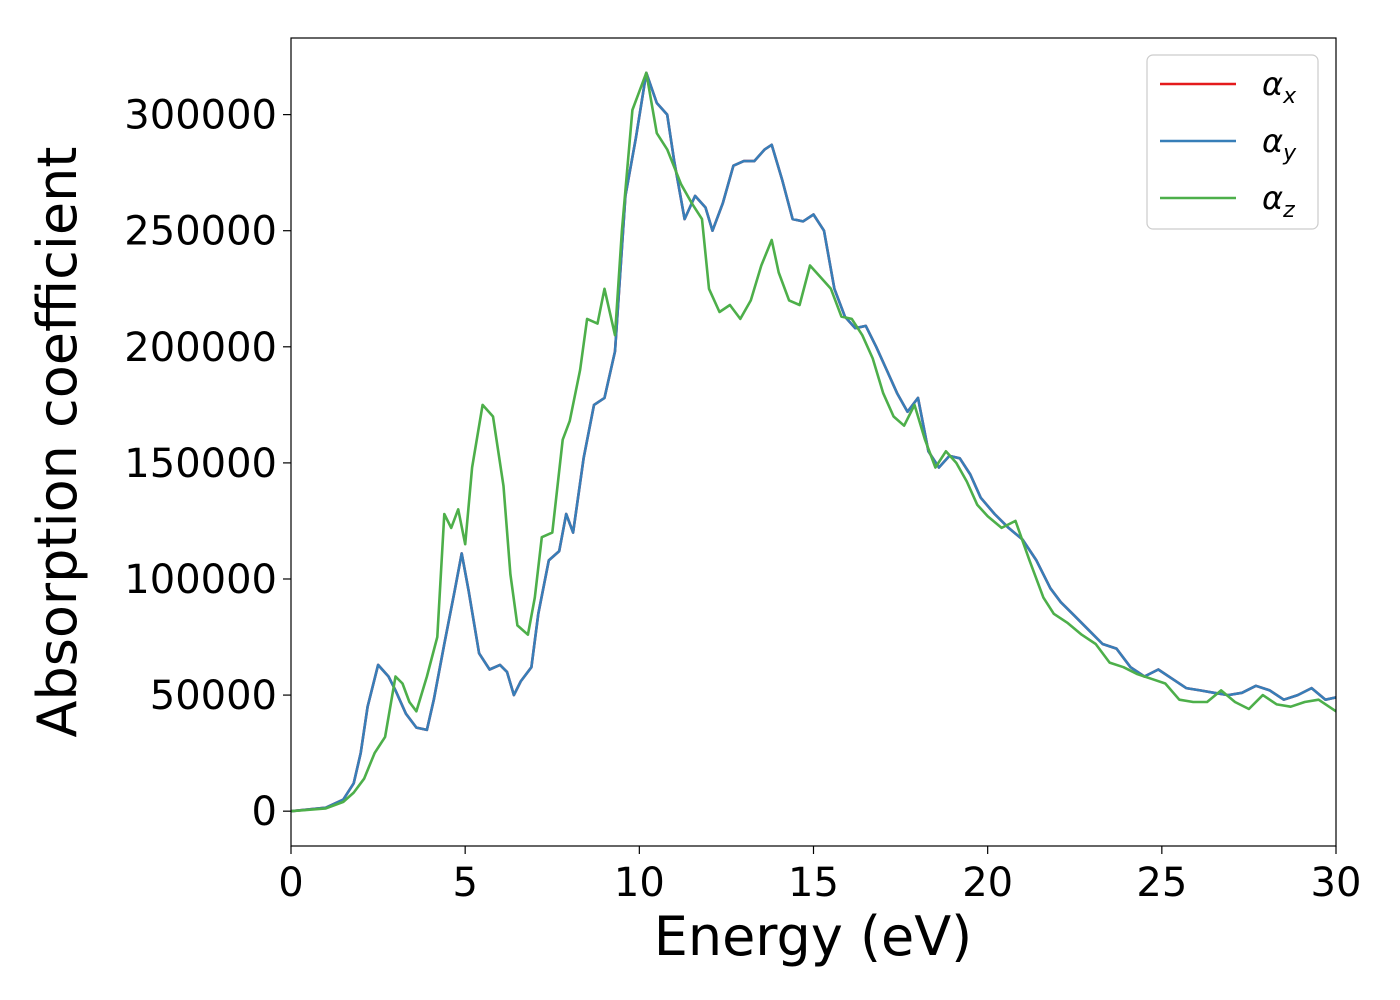 This screenshot has width=1400, height=1000. What do you see at coordinates (813, 936) in the screenshot?
I see `x-axis-title: Energy (eV)` at bounding box center [813, 936].